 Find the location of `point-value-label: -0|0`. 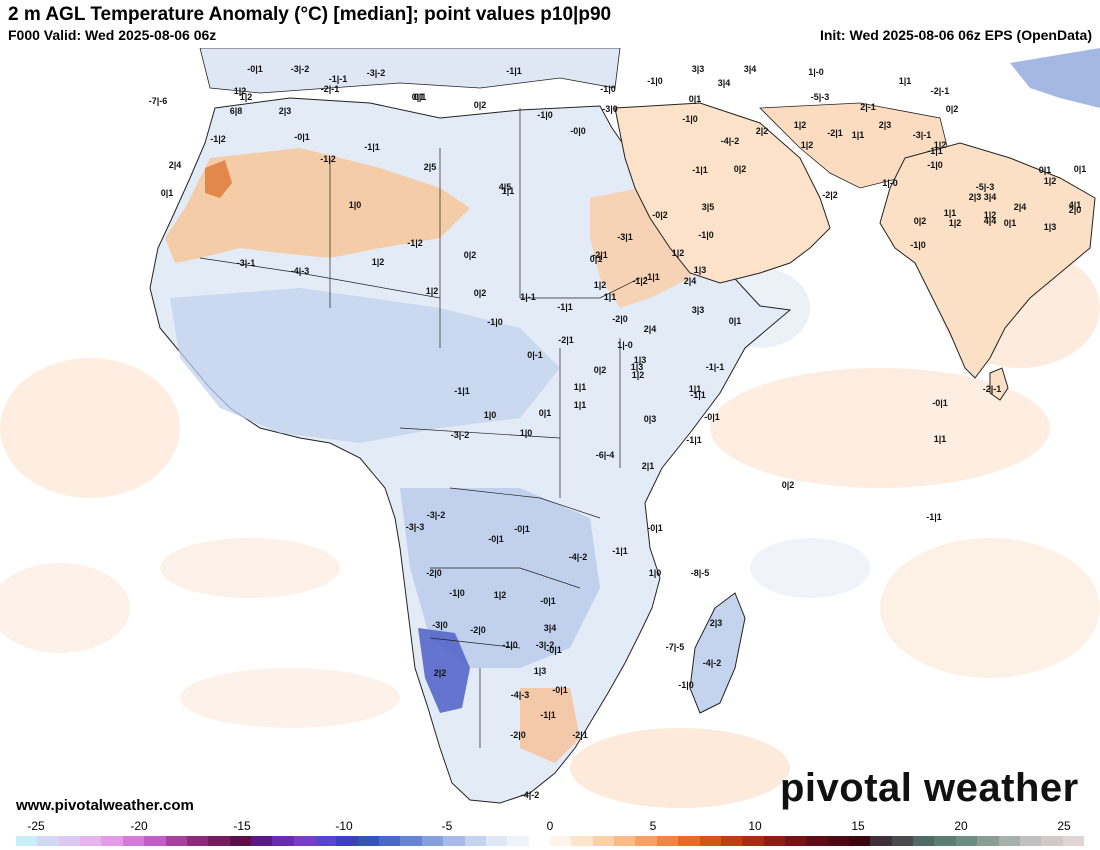

point-value-label: -0|0 is located at coordinates (578, 131).